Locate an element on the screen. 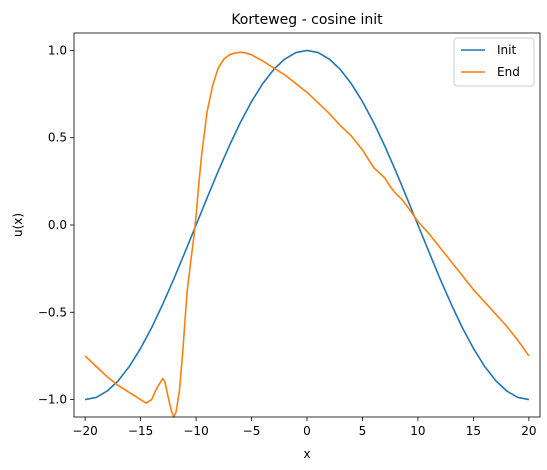 The height and width of the screenshot is (470, 547). y-tick-label: 0.0 is located at coordinates (57, 225).